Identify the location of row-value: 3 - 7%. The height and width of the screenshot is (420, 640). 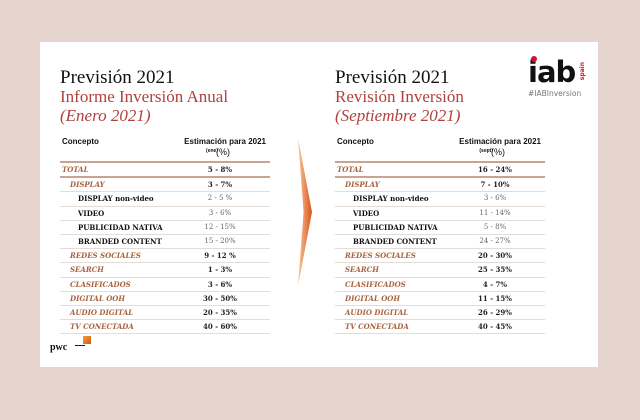
(220, 185).